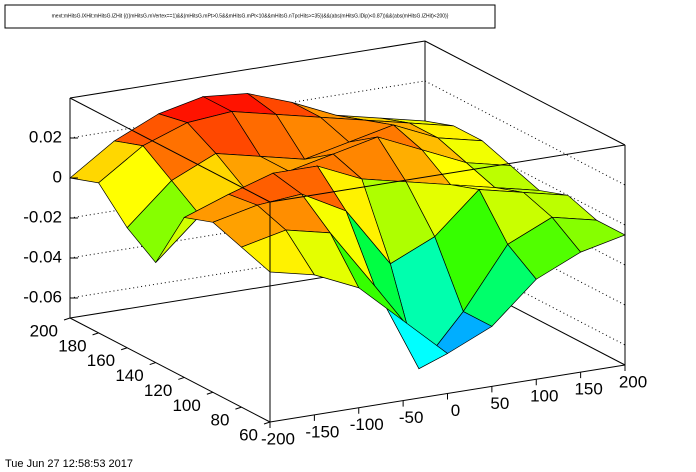  Describe the element at coordinates (101, 360) in the screenshot. I see `y-tick-label: 160` at that location.